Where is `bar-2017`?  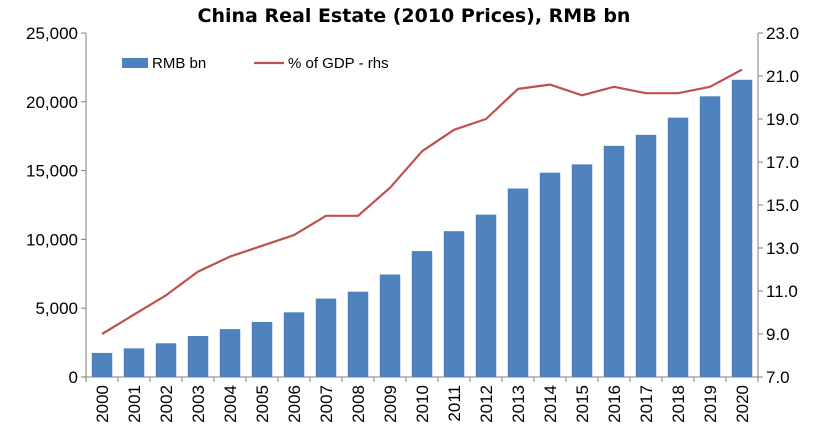
bar-2017 is located at coordinates (646, 255).